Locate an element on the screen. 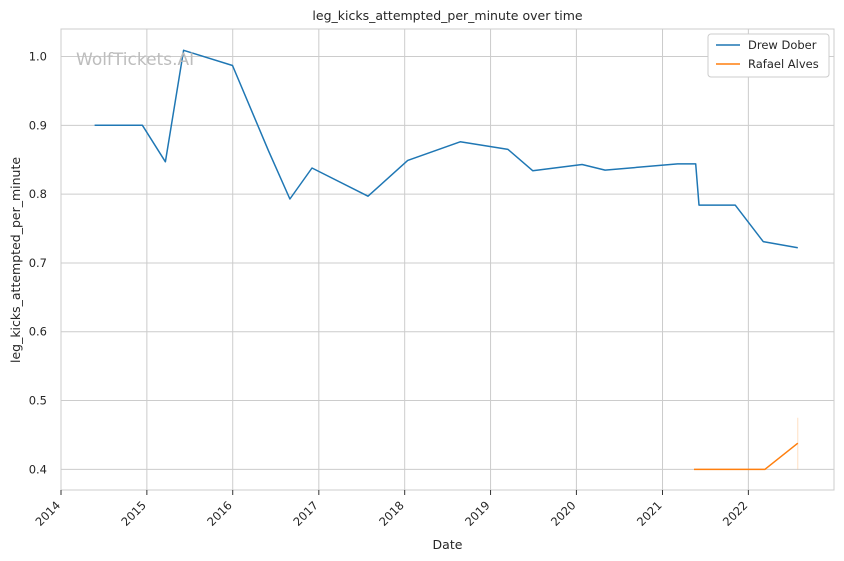 This screenshot has width=844, height=561. y-tick-label: 0.8 is located at coordinates (38, 194).